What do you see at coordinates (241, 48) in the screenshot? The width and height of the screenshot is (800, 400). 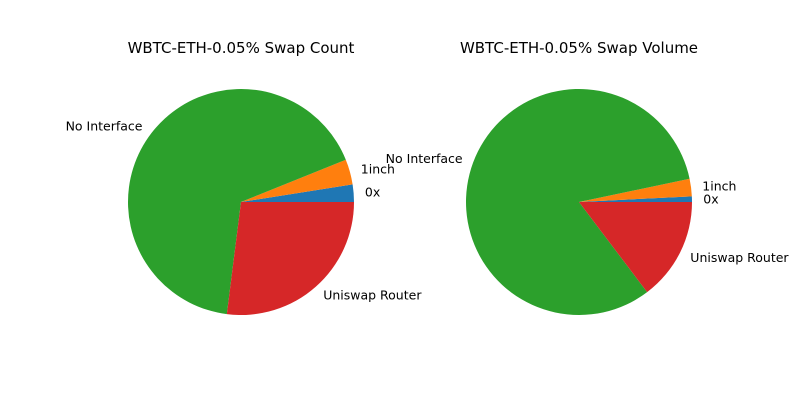 I see `swap-count-title: WBTC-ETH-0.05% Swap Count` at bounding box center [241, 48].